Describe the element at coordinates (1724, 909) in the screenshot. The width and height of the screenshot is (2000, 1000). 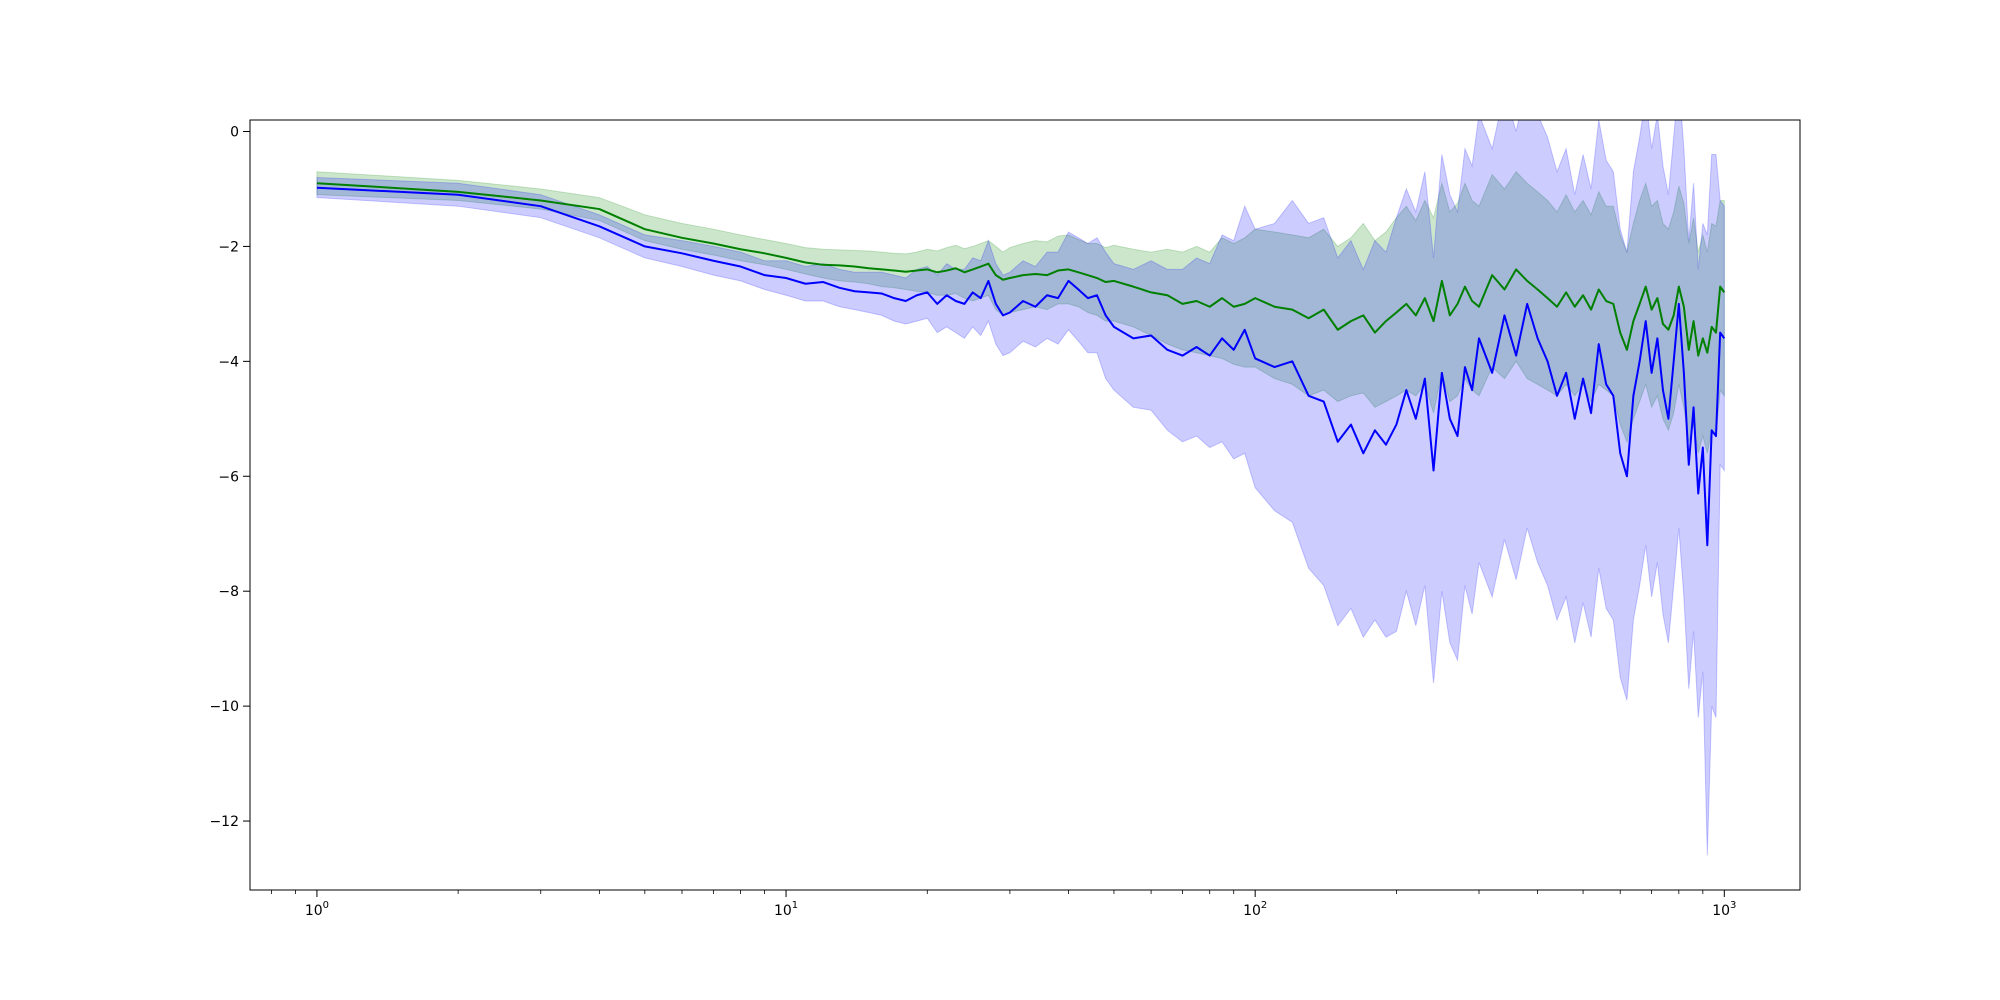
I see `x-tick-label: 10³` at that location.